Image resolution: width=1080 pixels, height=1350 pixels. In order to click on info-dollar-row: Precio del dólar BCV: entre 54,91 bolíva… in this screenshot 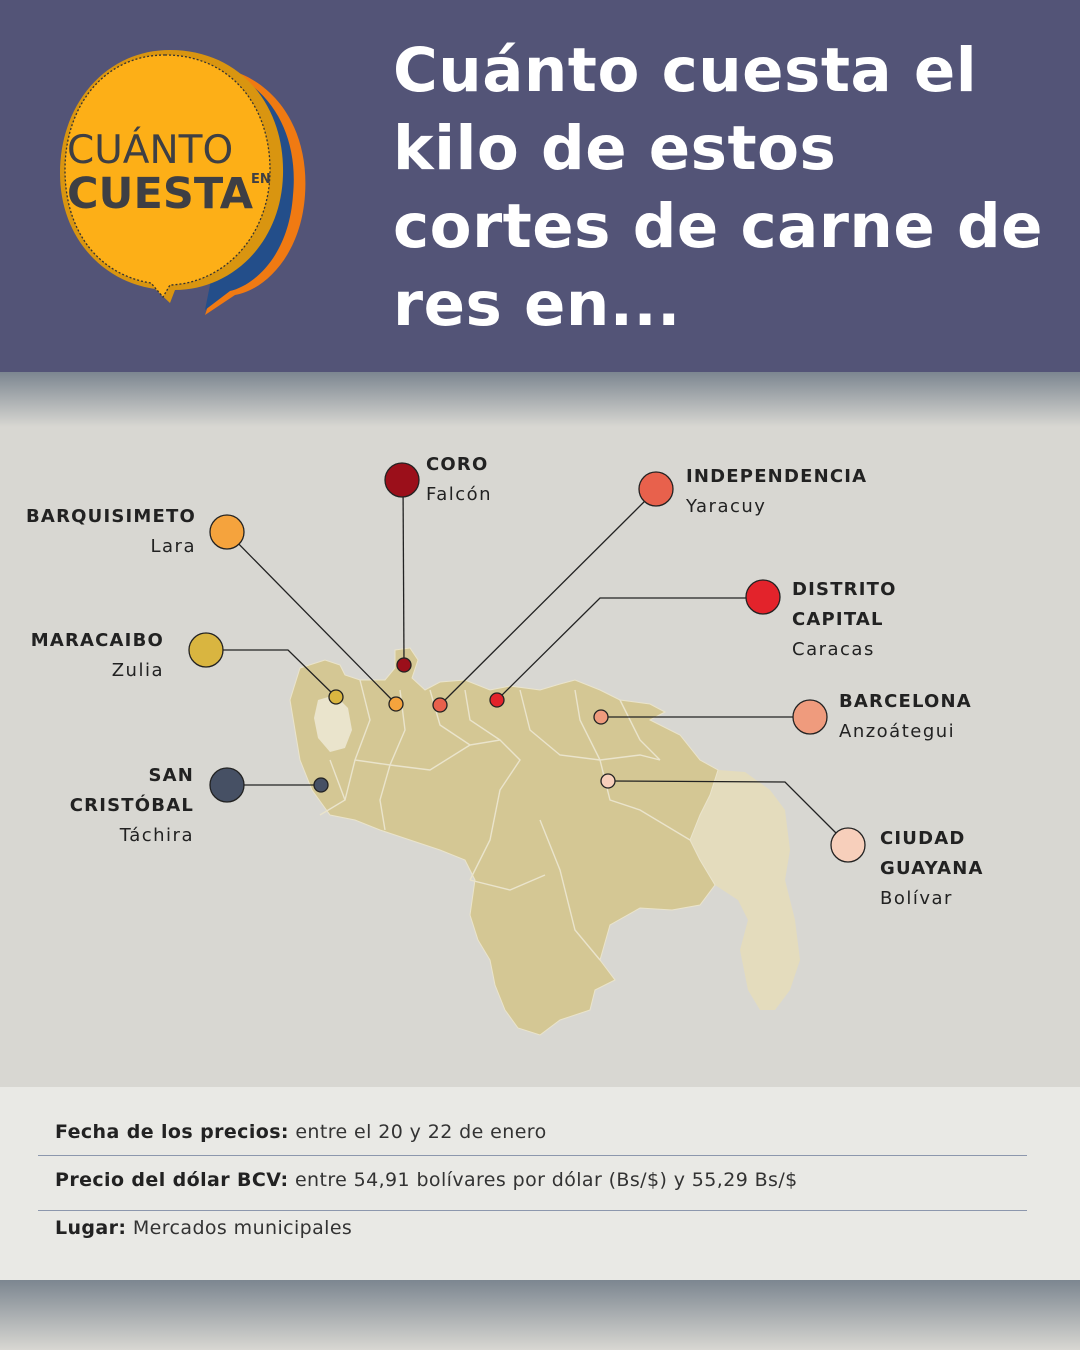, I will do `click(541, 1180)`.